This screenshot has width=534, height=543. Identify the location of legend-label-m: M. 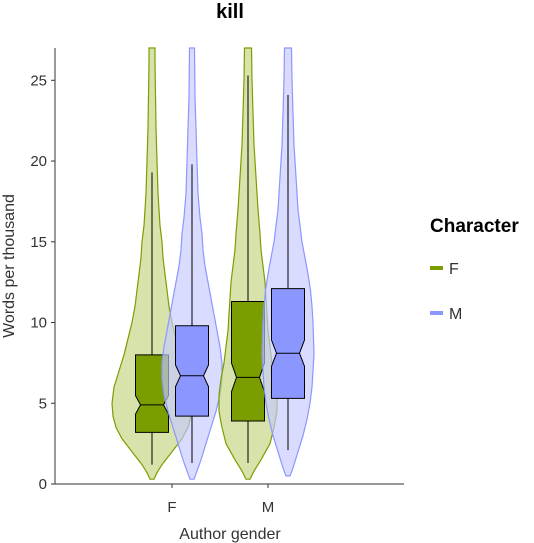
(455, 314).